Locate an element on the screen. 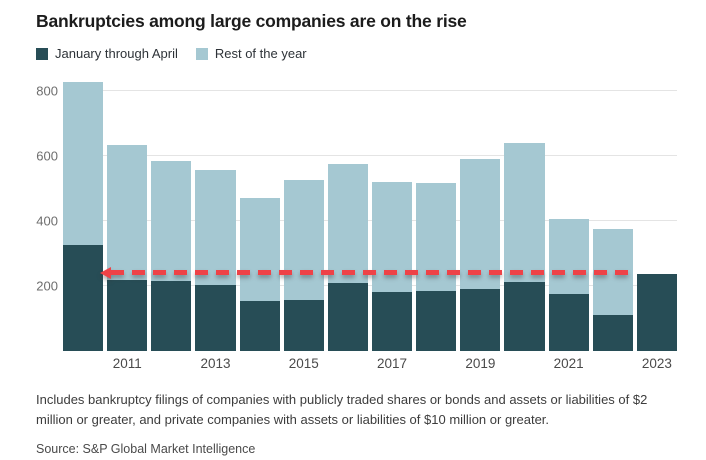 This screenshot has width=706, height=460. x-axis-tick-label: 2023 is located at coordinates (656, 363).